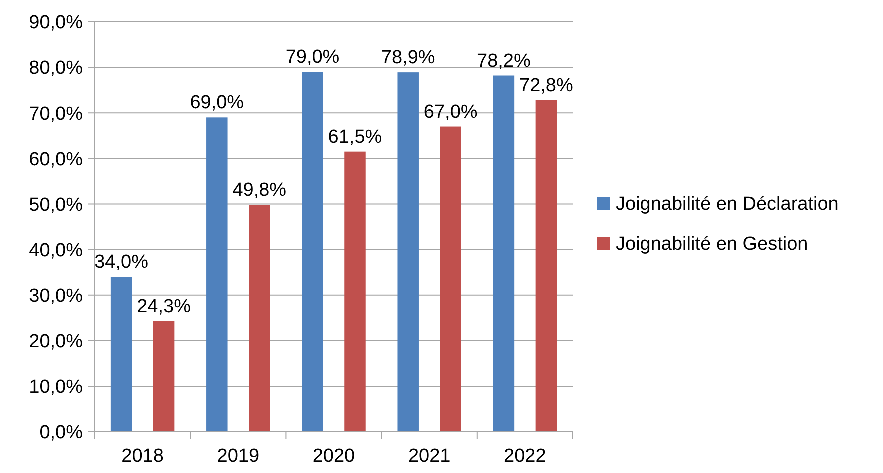 The height and width of the screenshot is (473, 883). I want to click on data-label: 79,0%, so click(313, 57).